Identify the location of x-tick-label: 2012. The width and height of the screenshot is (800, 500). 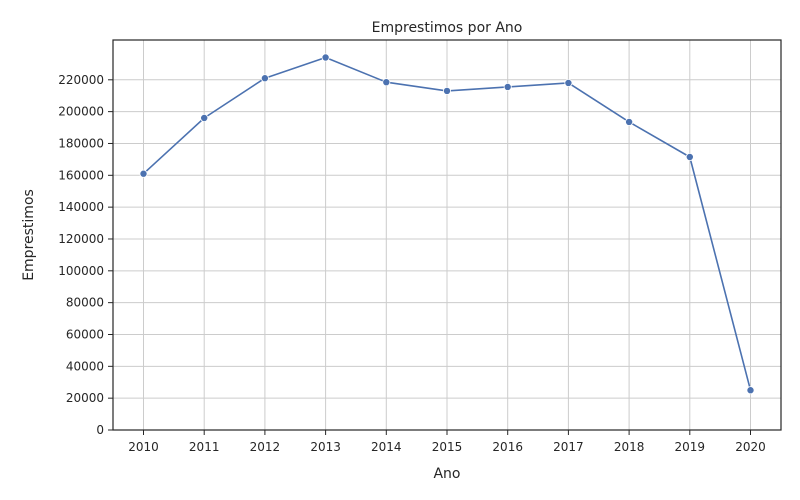
(265, 447).